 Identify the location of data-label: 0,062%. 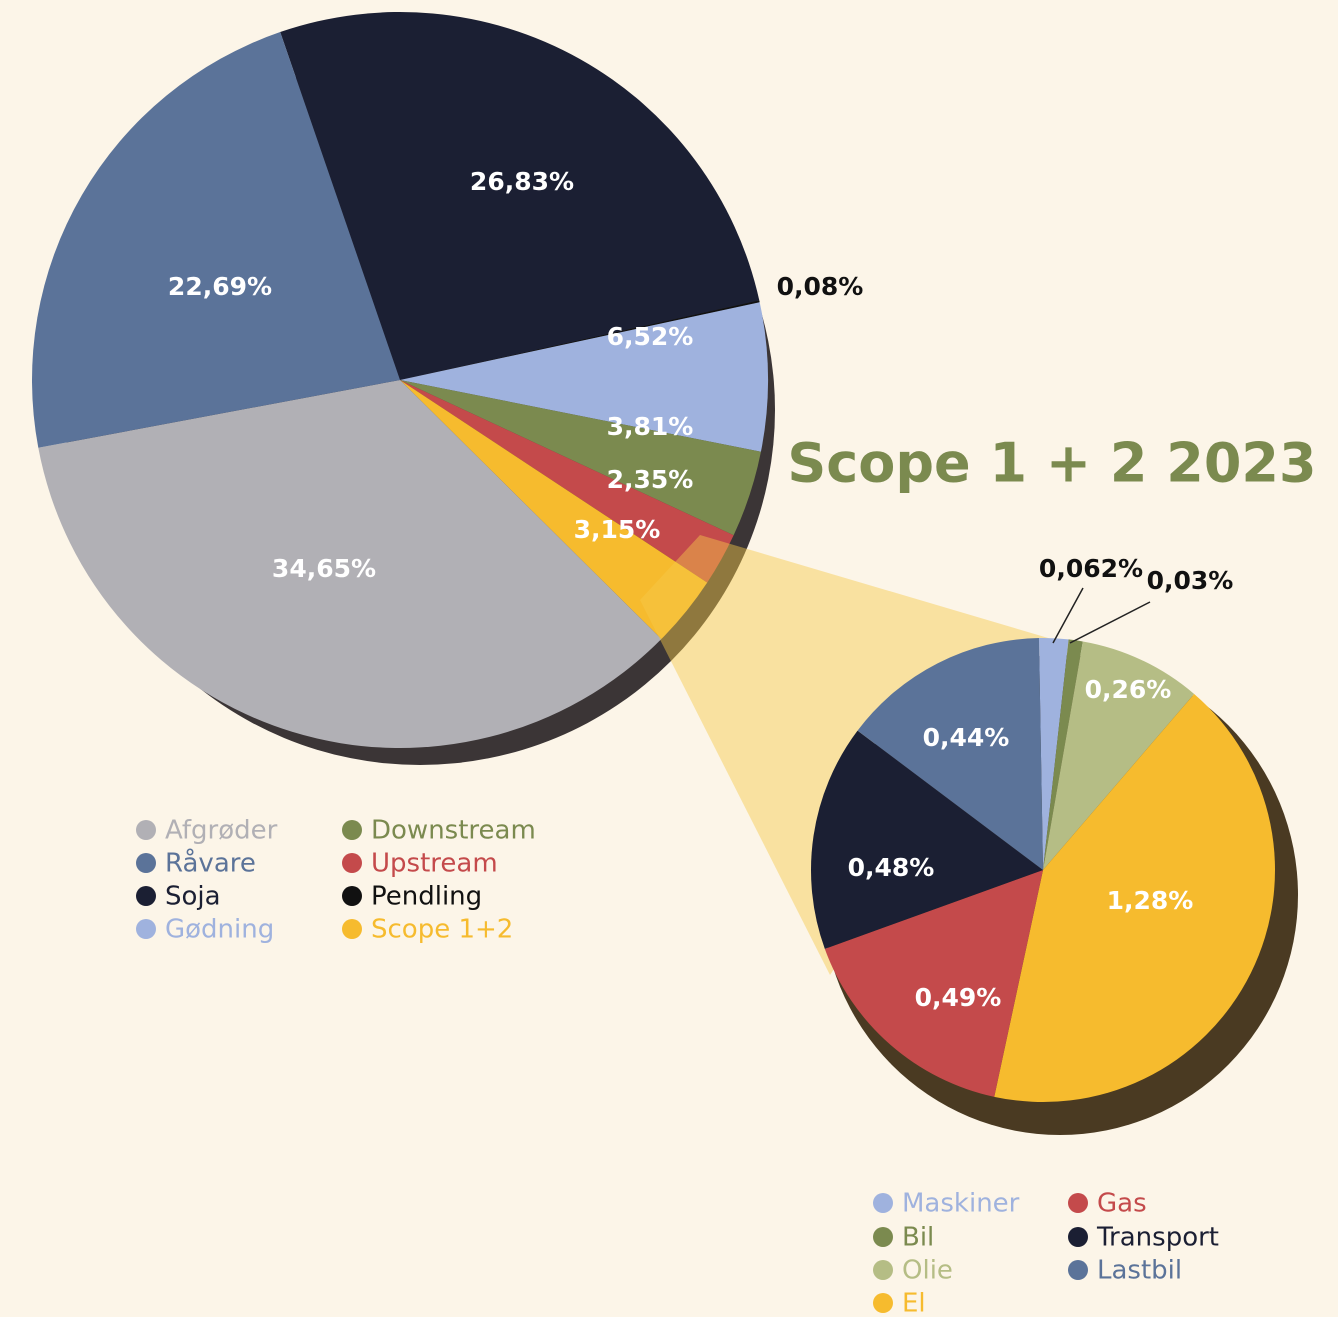
(1091, 568).